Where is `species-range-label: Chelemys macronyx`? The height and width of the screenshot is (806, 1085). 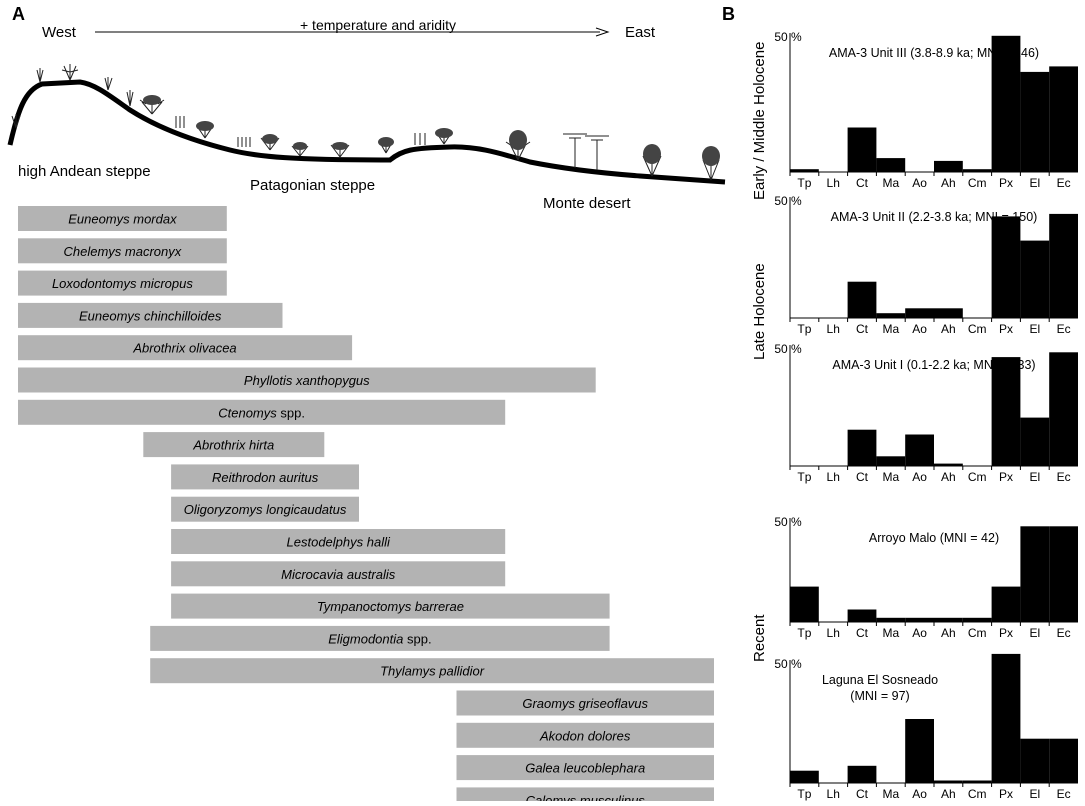
species-range-label: Chelemys macronyx is located at coordinates (123, 251).